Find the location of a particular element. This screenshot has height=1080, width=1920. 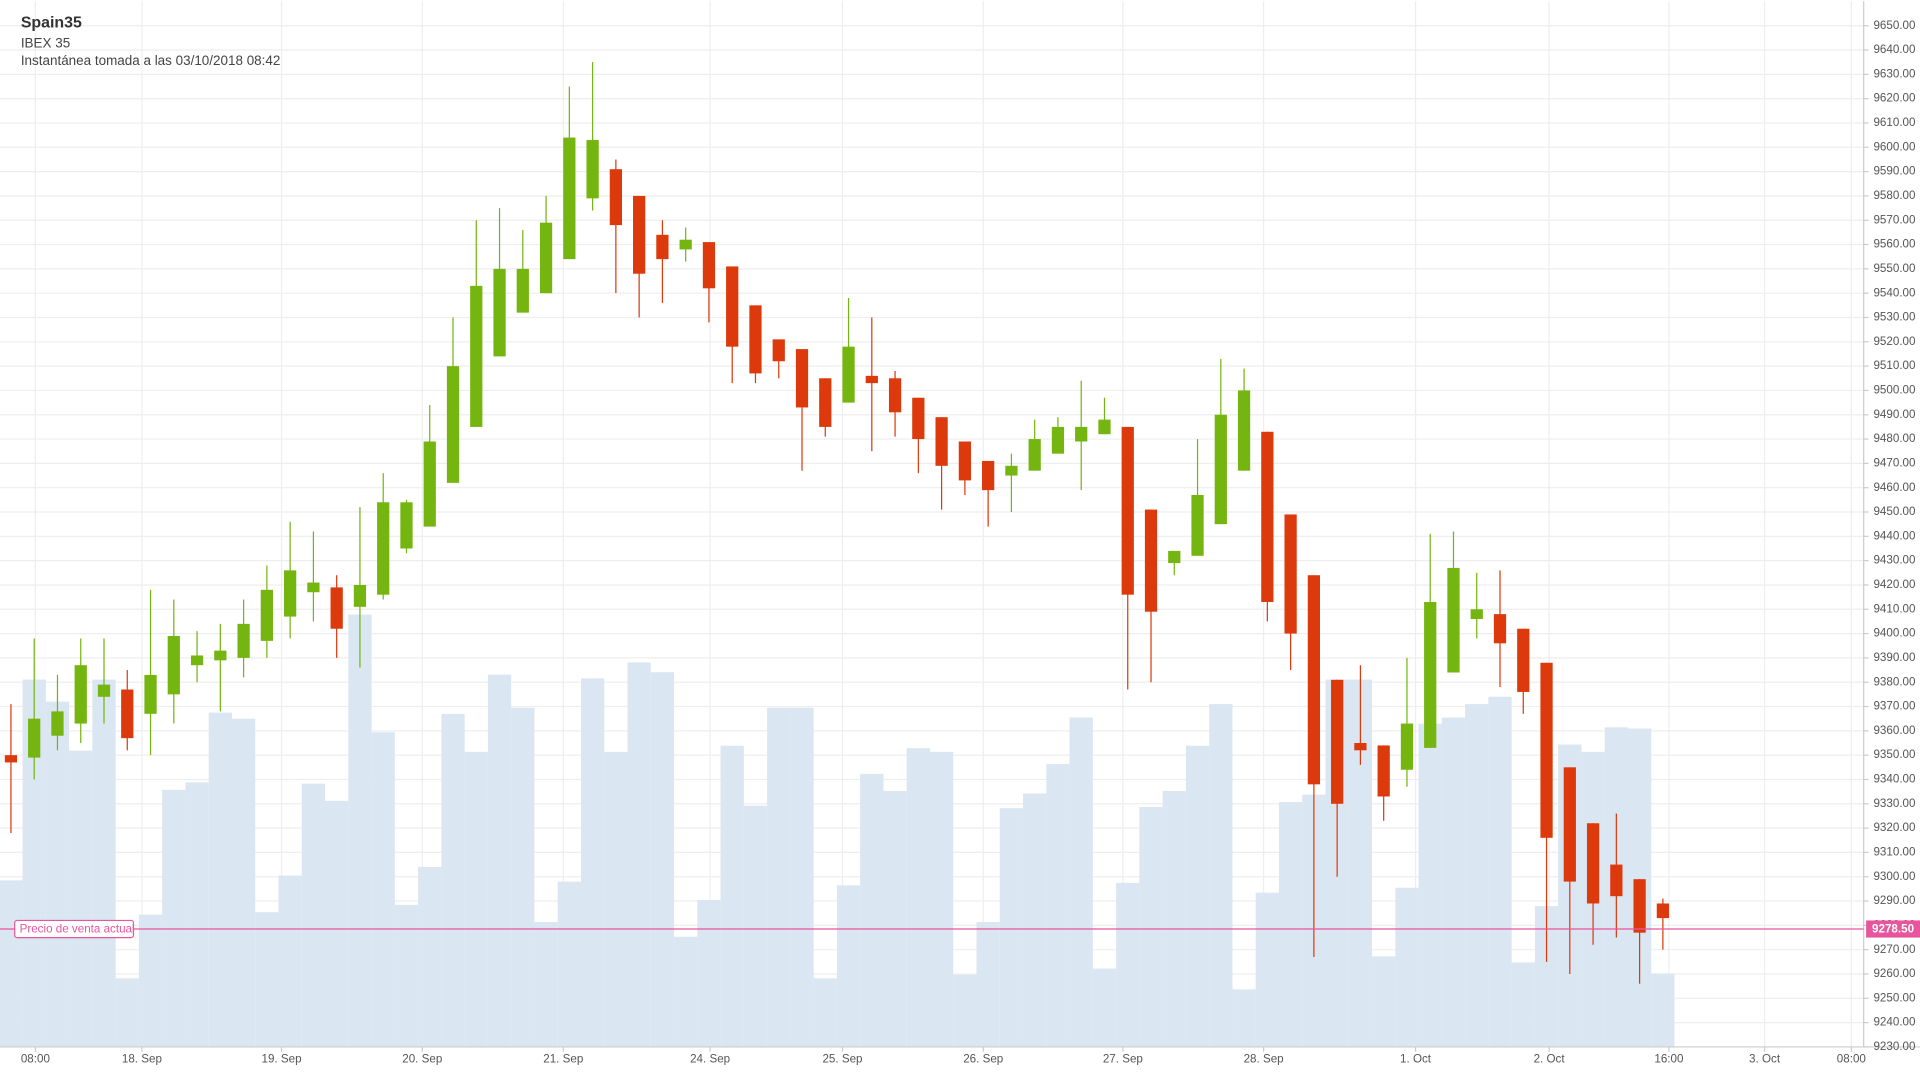

y-tick-label: 9260.00 is located at coordinates (1894, 973).